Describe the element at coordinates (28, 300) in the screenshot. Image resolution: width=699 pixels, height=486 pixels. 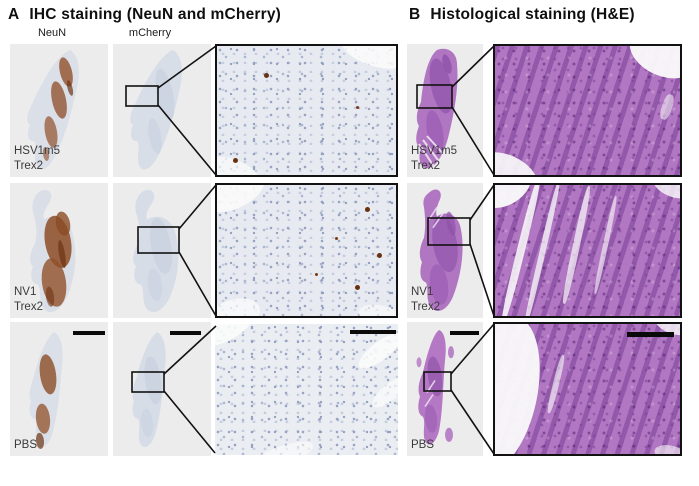
I see `row-label-a-nv1: NV1 Trex2` at that location.